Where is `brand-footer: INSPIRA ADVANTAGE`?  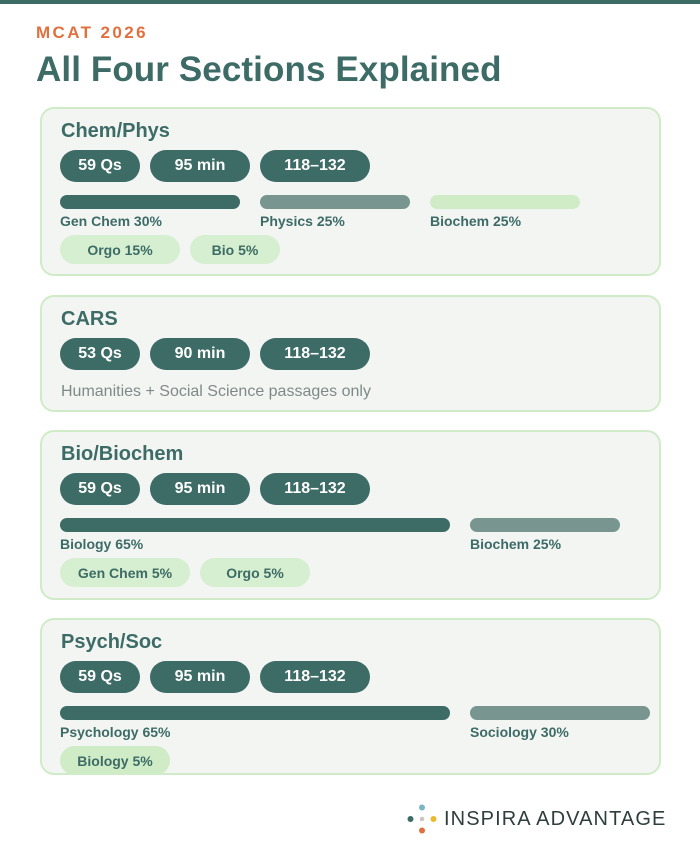
brand-footer: INSPIRA ADVANTAGE is located at coordinates (536, 819).